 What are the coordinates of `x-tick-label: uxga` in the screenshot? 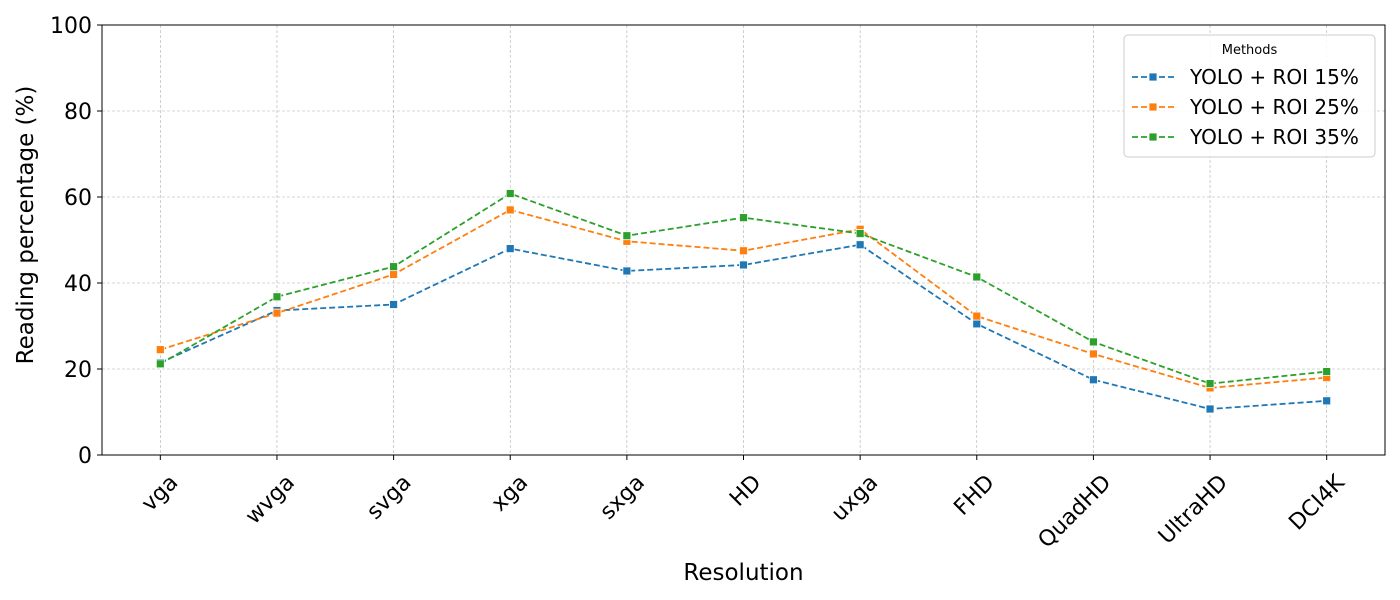 It's located at (855, 498).